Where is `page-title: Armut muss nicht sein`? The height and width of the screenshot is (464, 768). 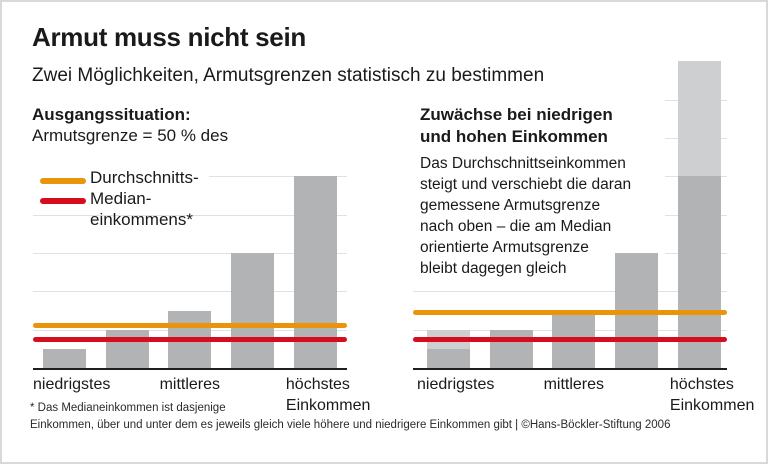
page-title: Armut muss nicht sein is located at coordinates (169, 37).